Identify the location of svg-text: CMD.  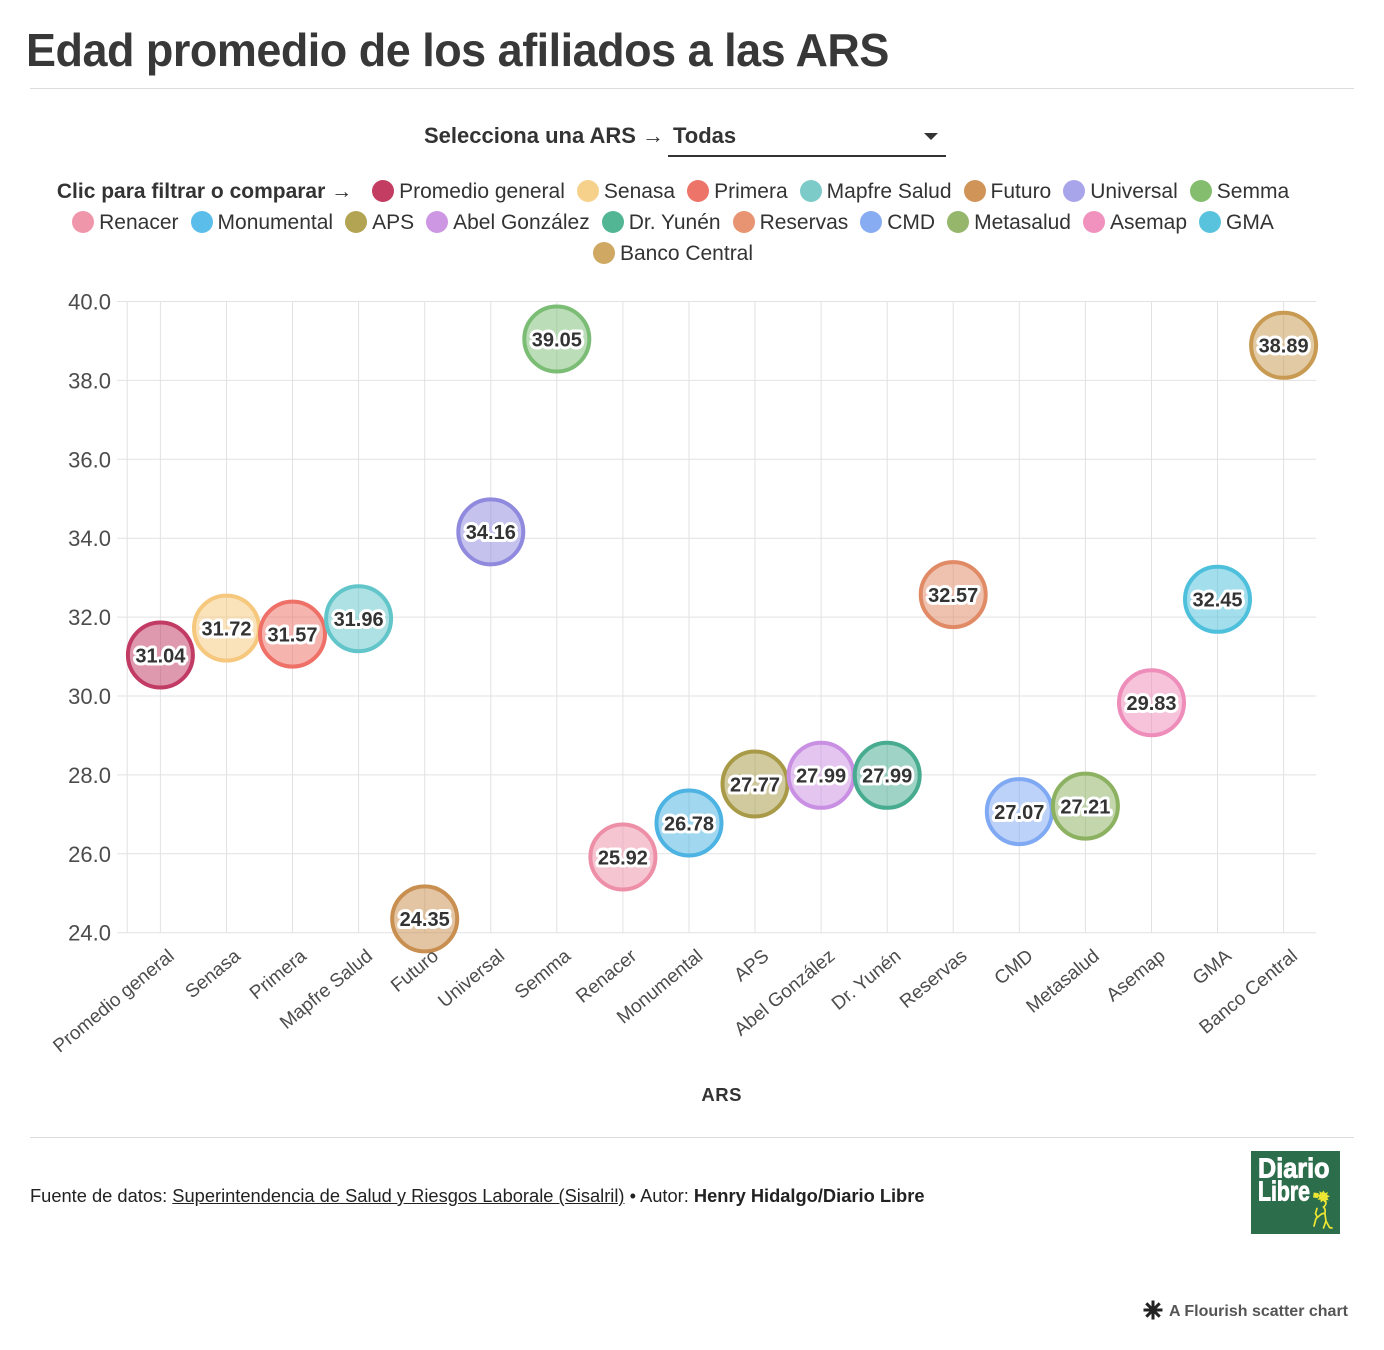
(1014, 968).